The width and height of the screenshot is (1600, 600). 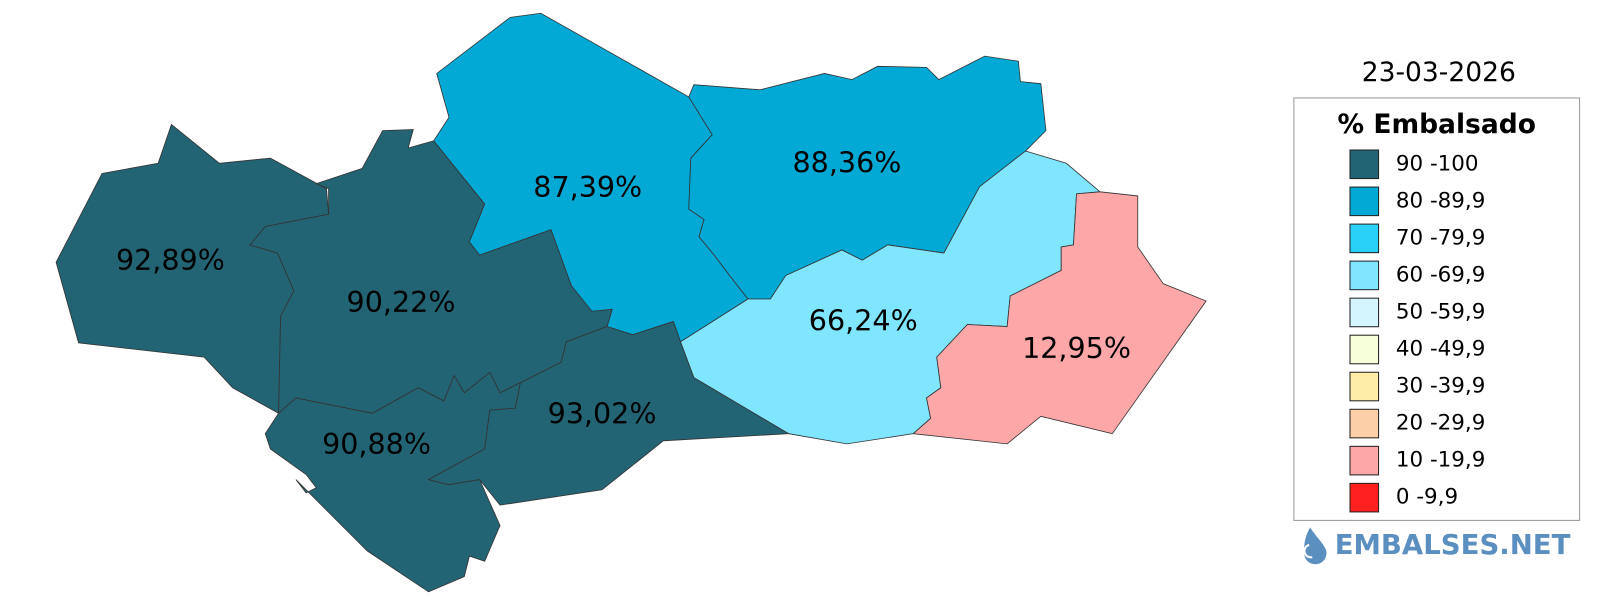 What do you see at coordinates (1440, 348) in the screenshot?
I see `legend-label: 40 -49,9` at bounding box center [1440, 348].